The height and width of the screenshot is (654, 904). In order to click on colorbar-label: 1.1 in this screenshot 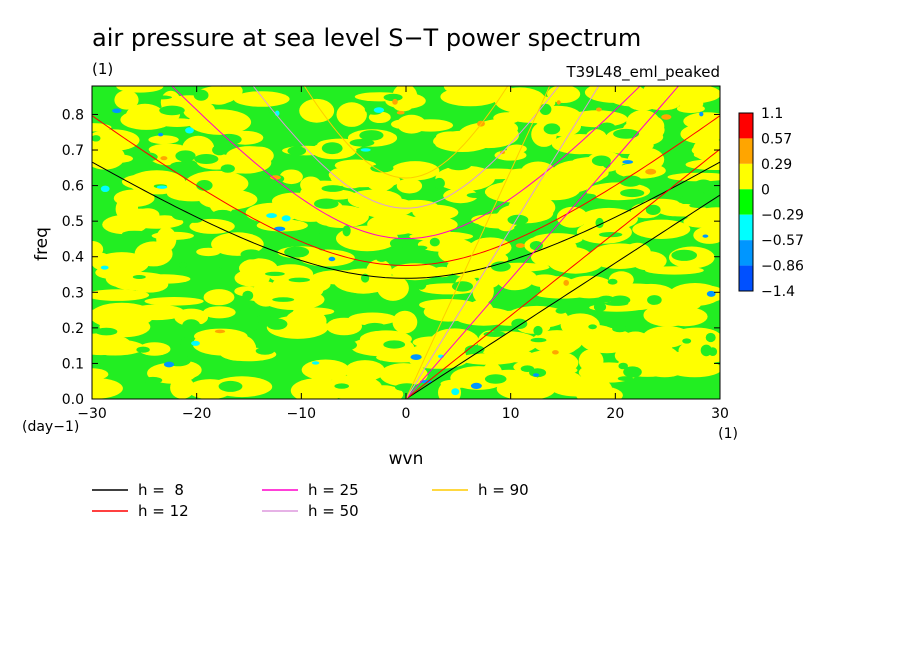, I will do `click(772, 114)`.